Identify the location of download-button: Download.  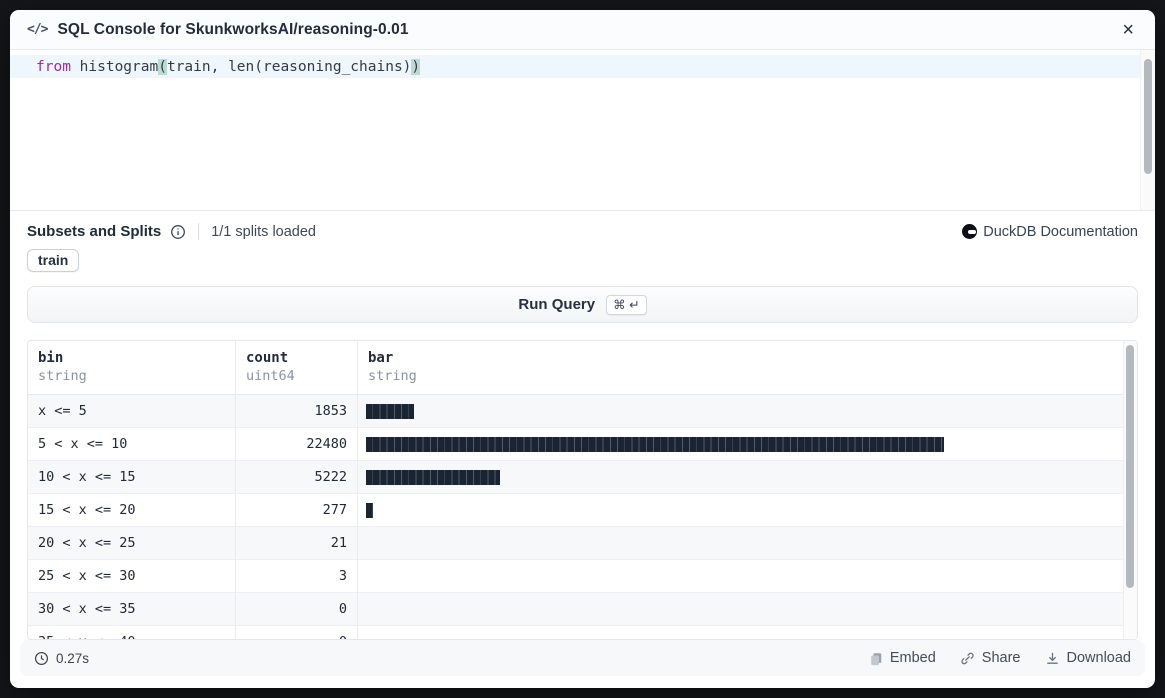
(1088, 658).